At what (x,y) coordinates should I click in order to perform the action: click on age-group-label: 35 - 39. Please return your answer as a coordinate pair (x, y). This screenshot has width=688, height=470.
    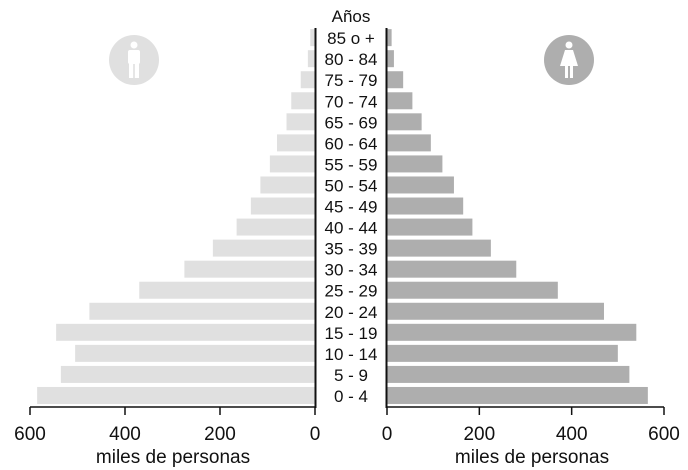
    Looking at the image, I should click on (351, 249).